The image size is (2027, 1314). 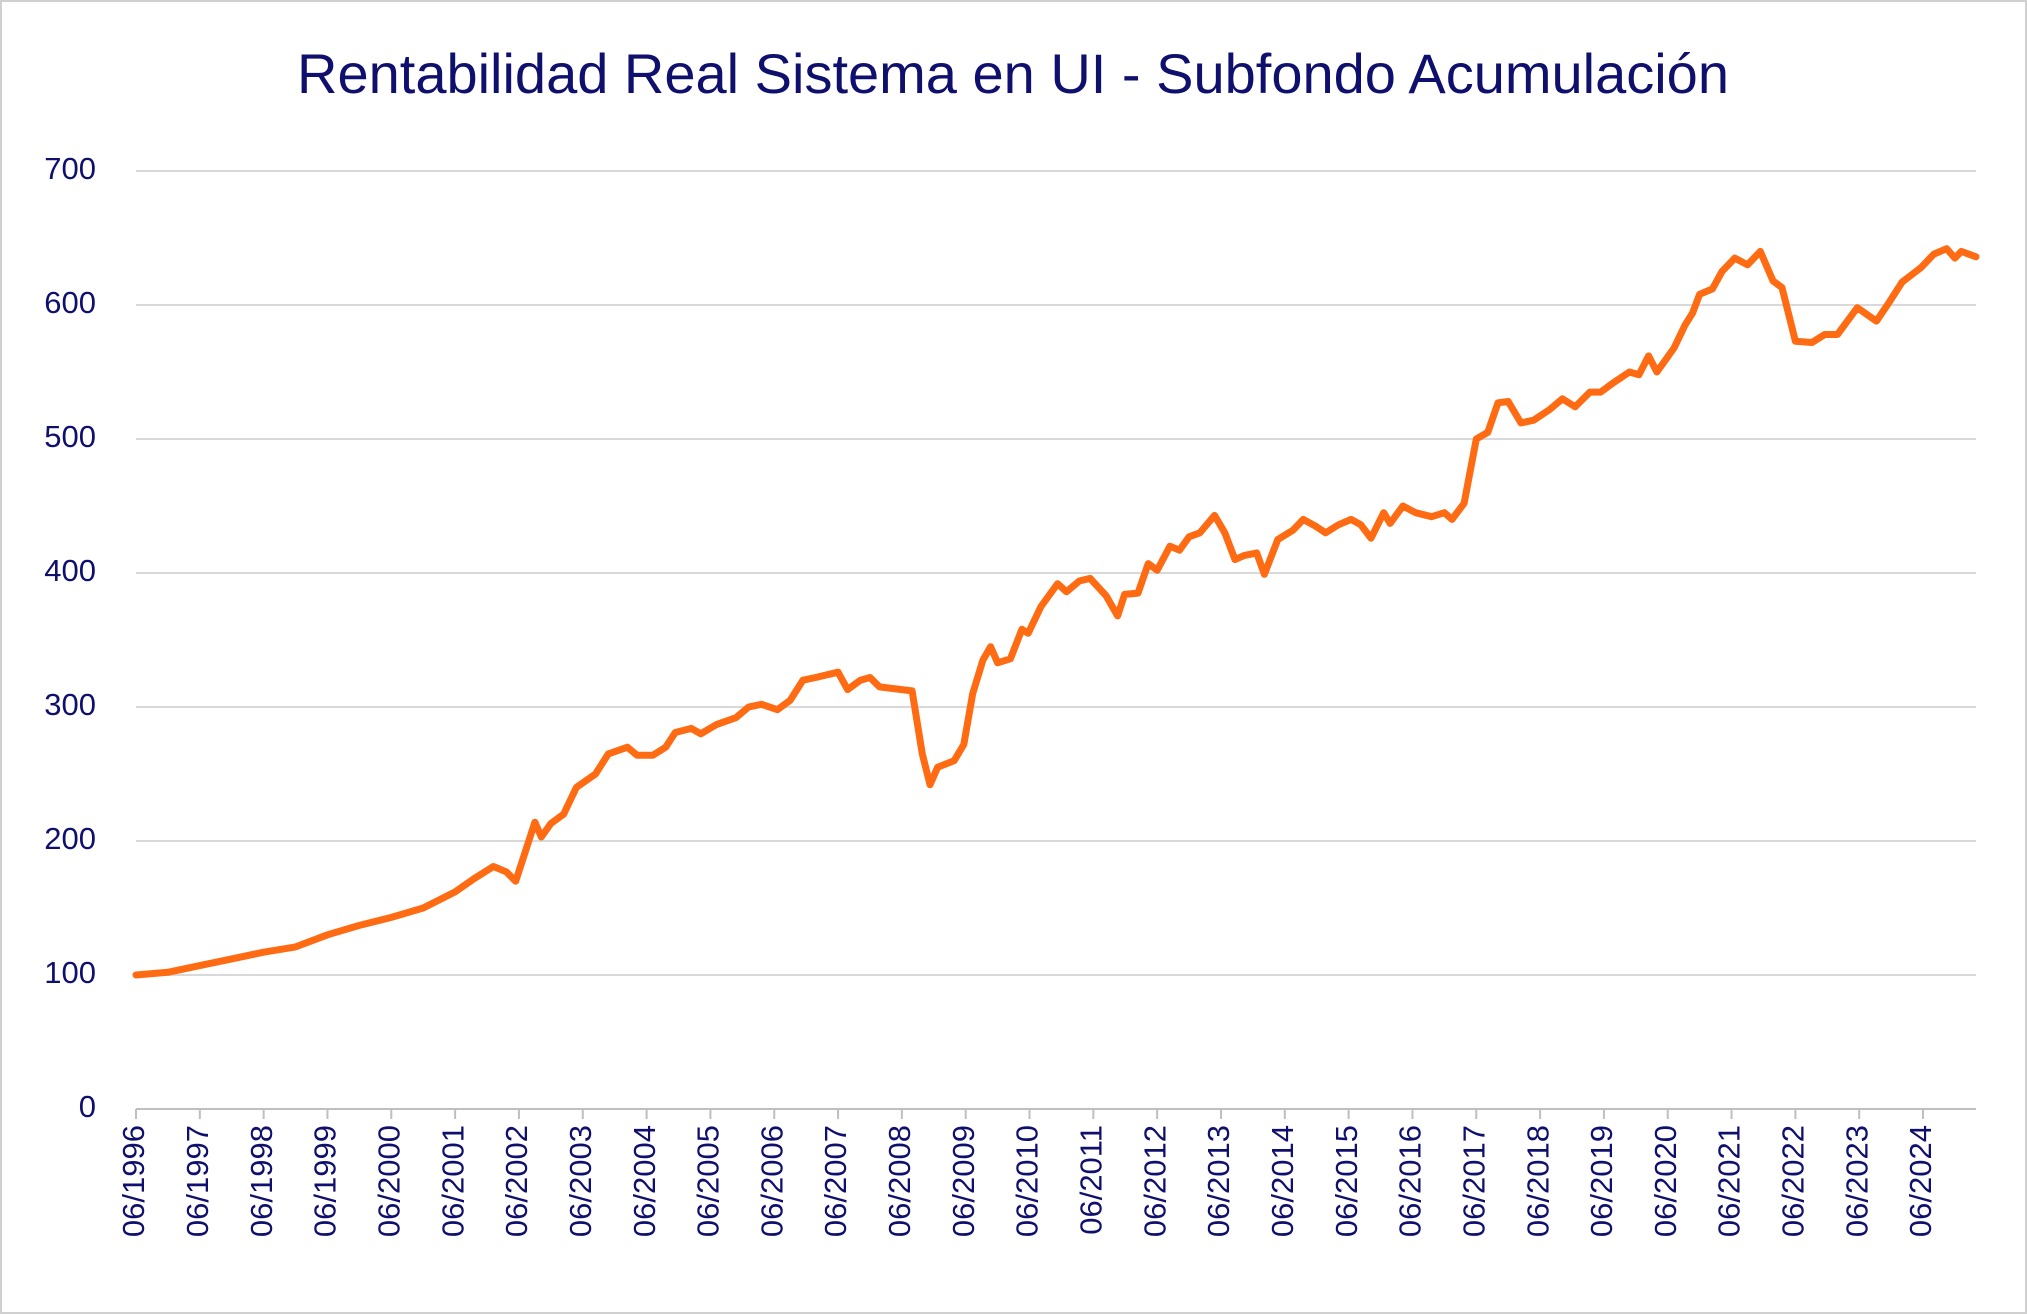 What do you see at coordinates (1218, 1181) in the screenshot?
I see `x-tick-label: 06/2013` at bounding box center [1218, 1181].